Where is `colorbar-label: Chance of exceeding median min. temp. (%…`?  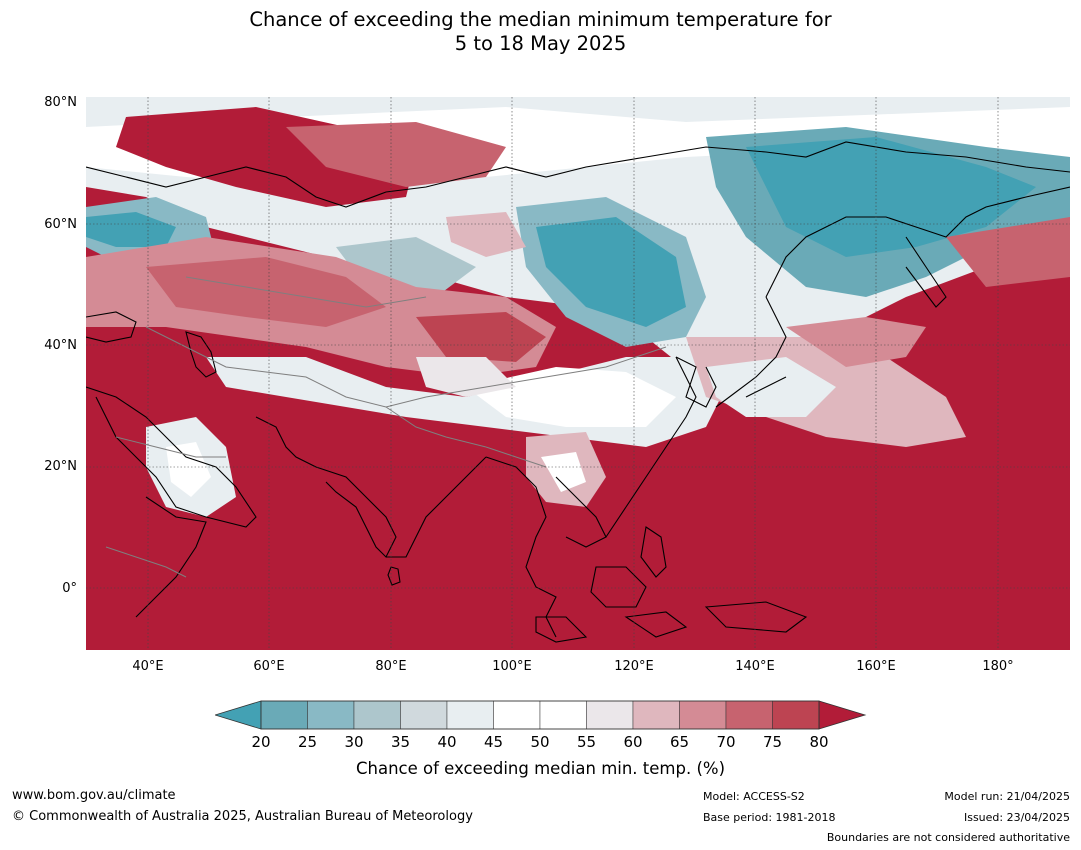 colorbar-label: Chance of exceeding median min. temp. (%… is located at coordinates (540, 768).